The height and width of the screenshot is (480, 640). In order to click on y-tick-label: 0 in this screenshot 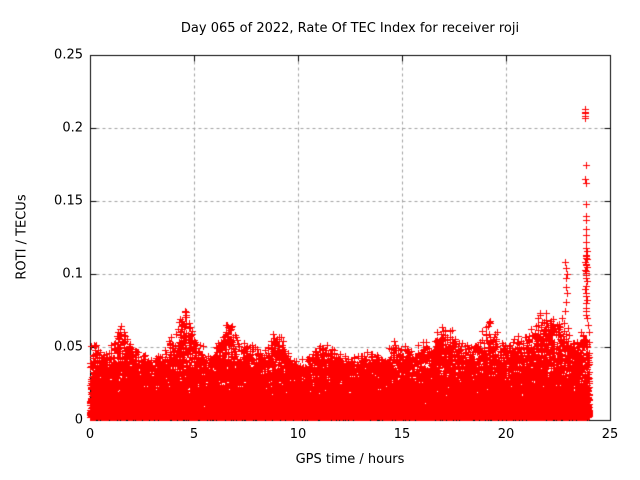, I will do `click(78, 420)`.